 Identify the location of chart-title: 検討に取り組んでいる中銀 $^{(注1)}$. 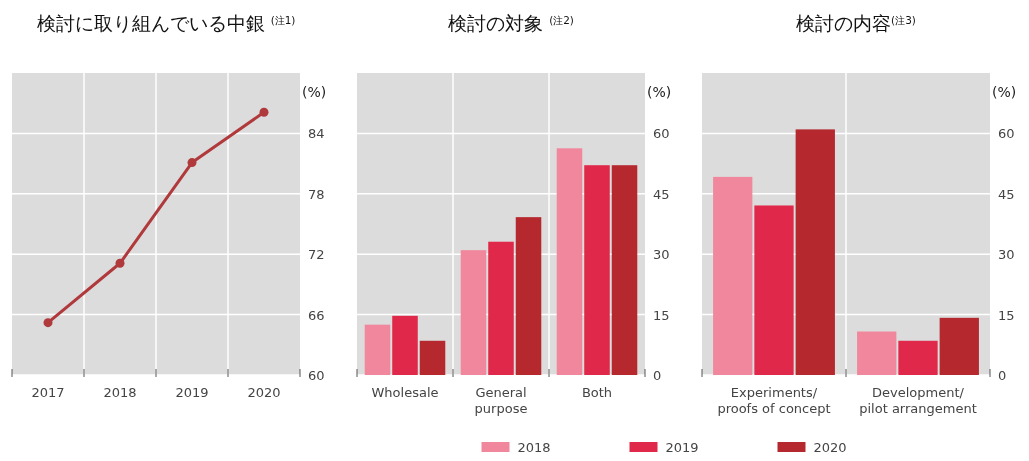
(166, 23).